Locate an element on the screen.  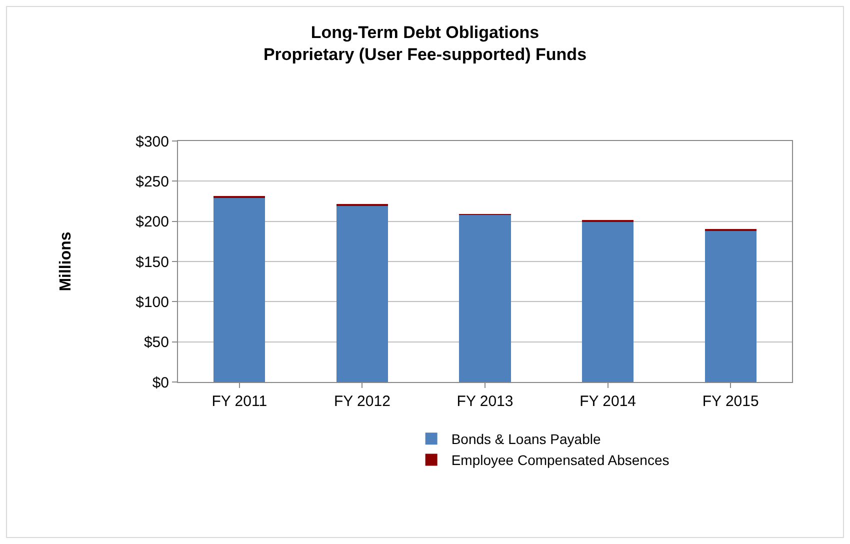
y-tick-label: $0 is located at coordinates (160, 383).